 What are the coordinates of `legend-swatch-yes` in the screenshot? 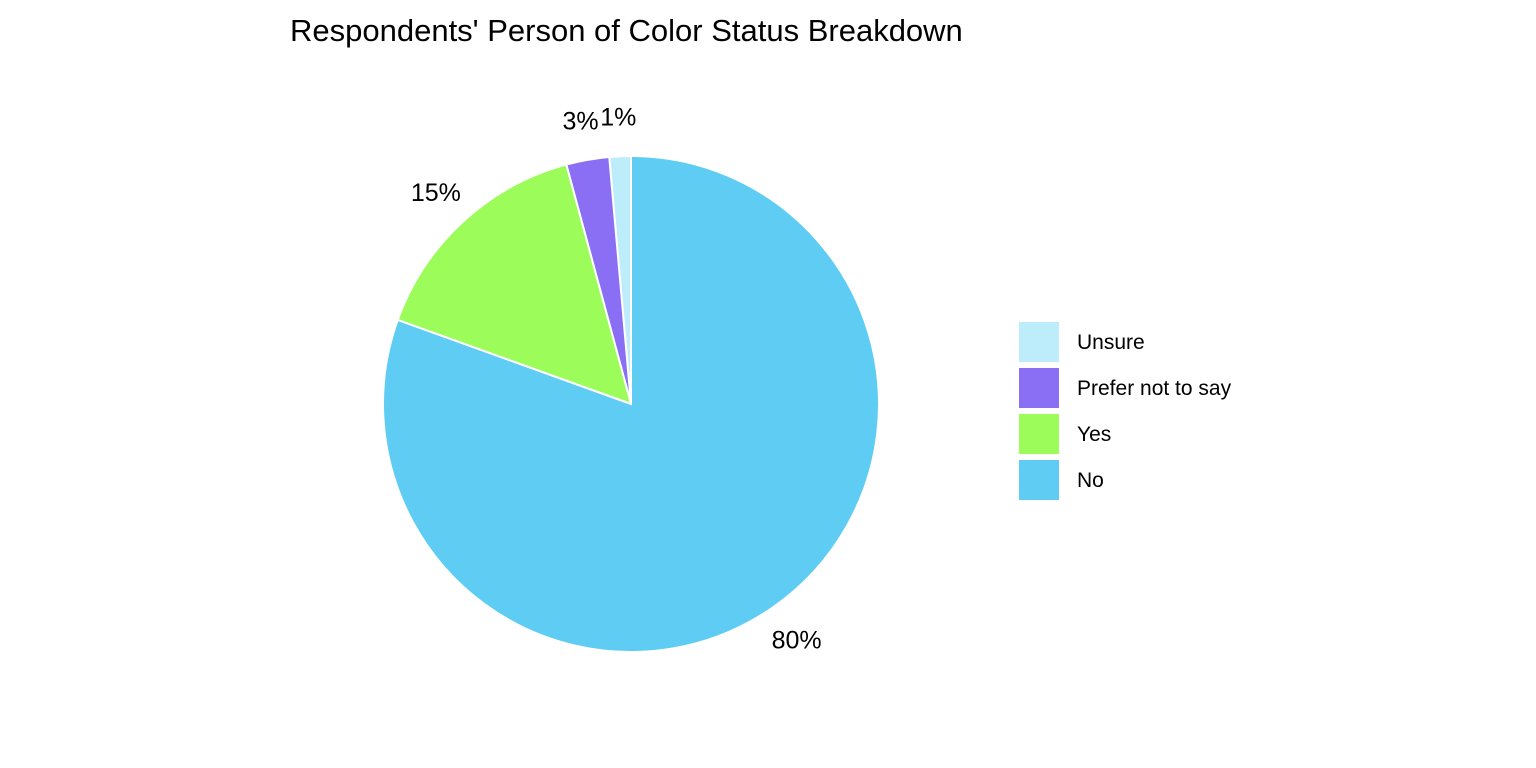 It's located at (1039, 434).